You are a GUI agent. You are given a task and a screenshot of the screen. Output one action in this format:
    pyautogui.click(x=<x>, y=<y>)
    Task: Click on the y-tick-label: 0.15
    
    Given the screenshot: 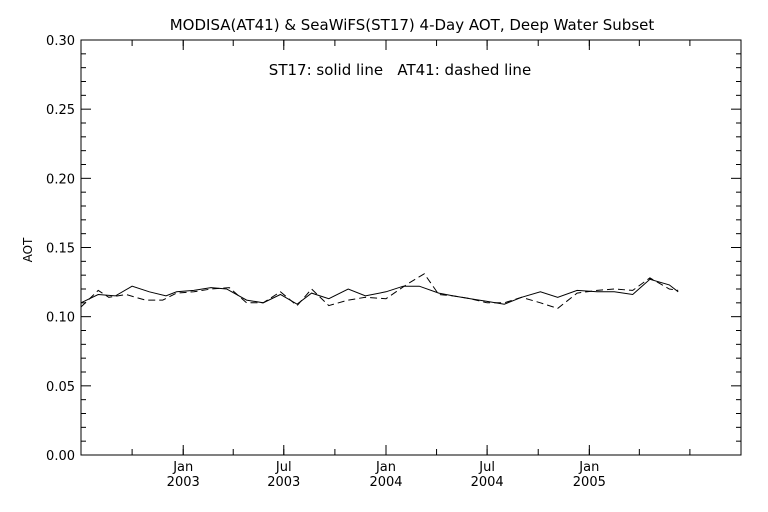 What is the action you would take?
    pyautogui.click(x=60, y=249)
    